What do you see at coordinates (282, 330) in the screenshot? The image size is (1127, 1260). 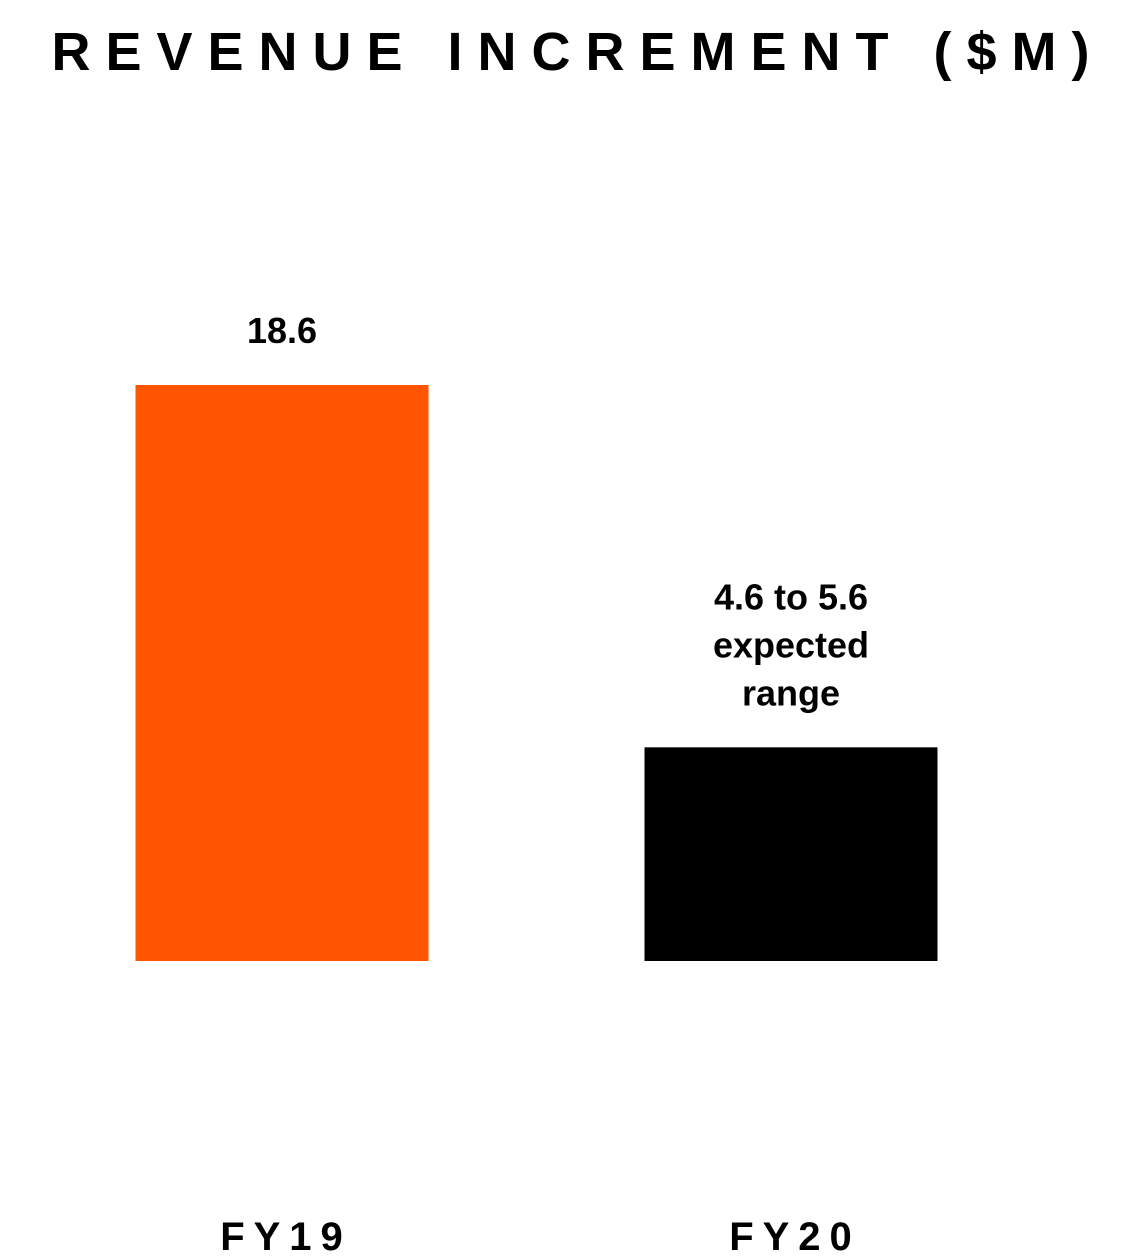 I see `data-label-fy19-line-1: 18.6` at bounding box center [282, 330].